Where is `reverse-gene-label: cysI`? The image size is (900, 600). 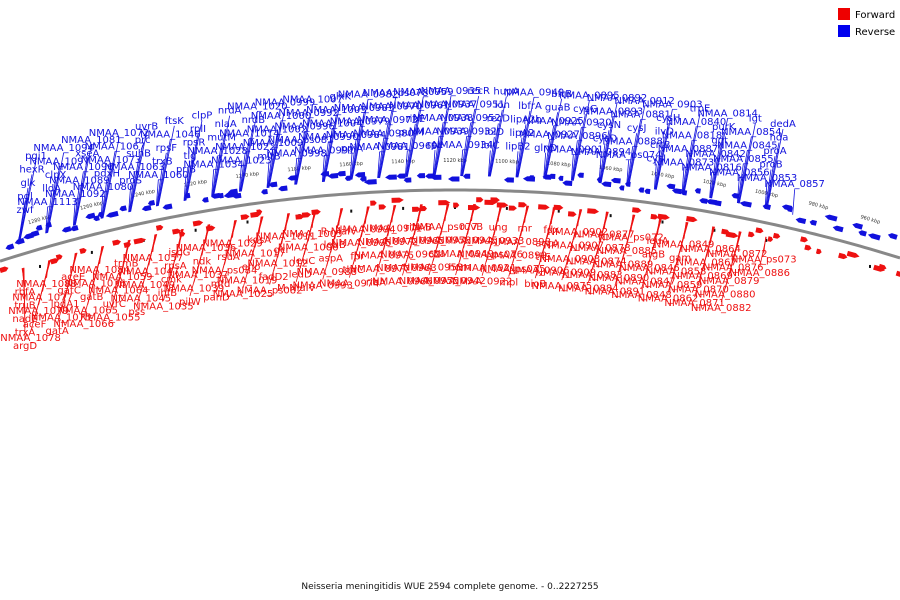 reverse-gene-label: cysI is located at coordinates (657, 159).